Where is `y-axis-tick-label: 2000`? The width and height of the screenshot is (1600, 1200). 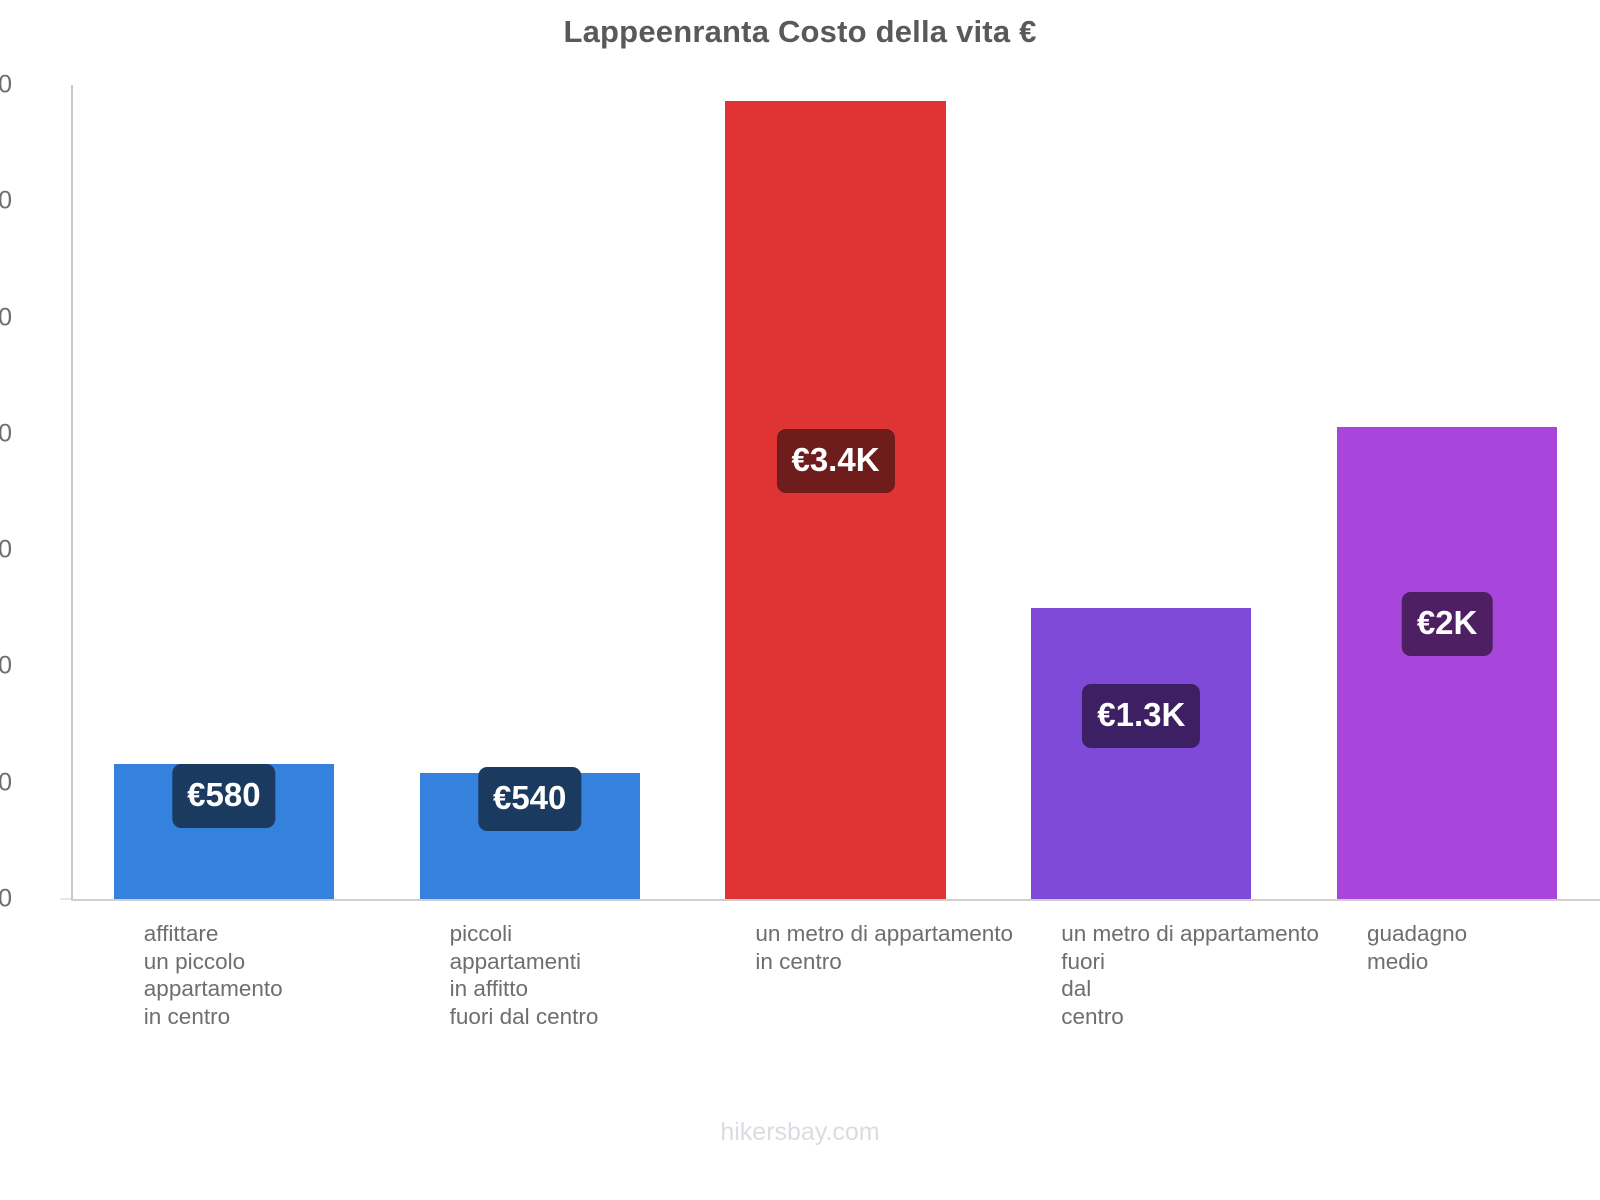 y-axis-tick-label: 2000 is located at coordinates (6, 433).